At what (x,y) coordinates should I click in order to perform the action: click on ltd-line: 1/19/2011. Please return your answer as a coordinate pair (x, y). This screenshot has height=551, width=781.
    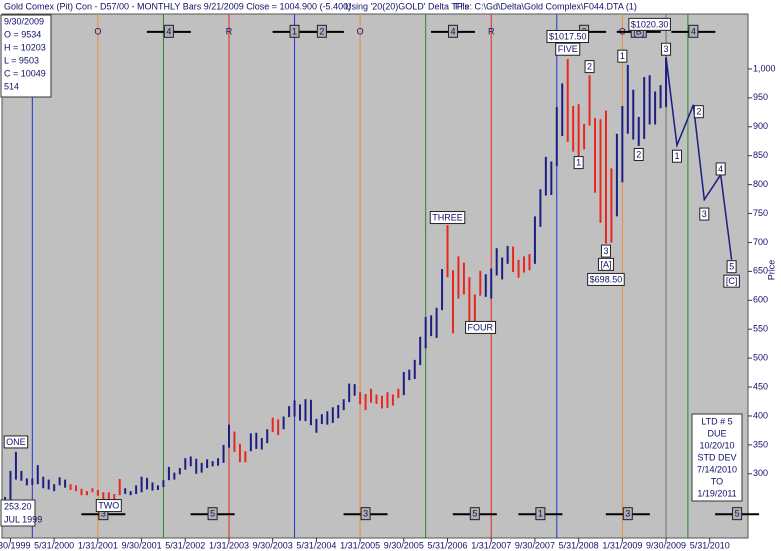
    Looking at the image, I should click on (716, 493).